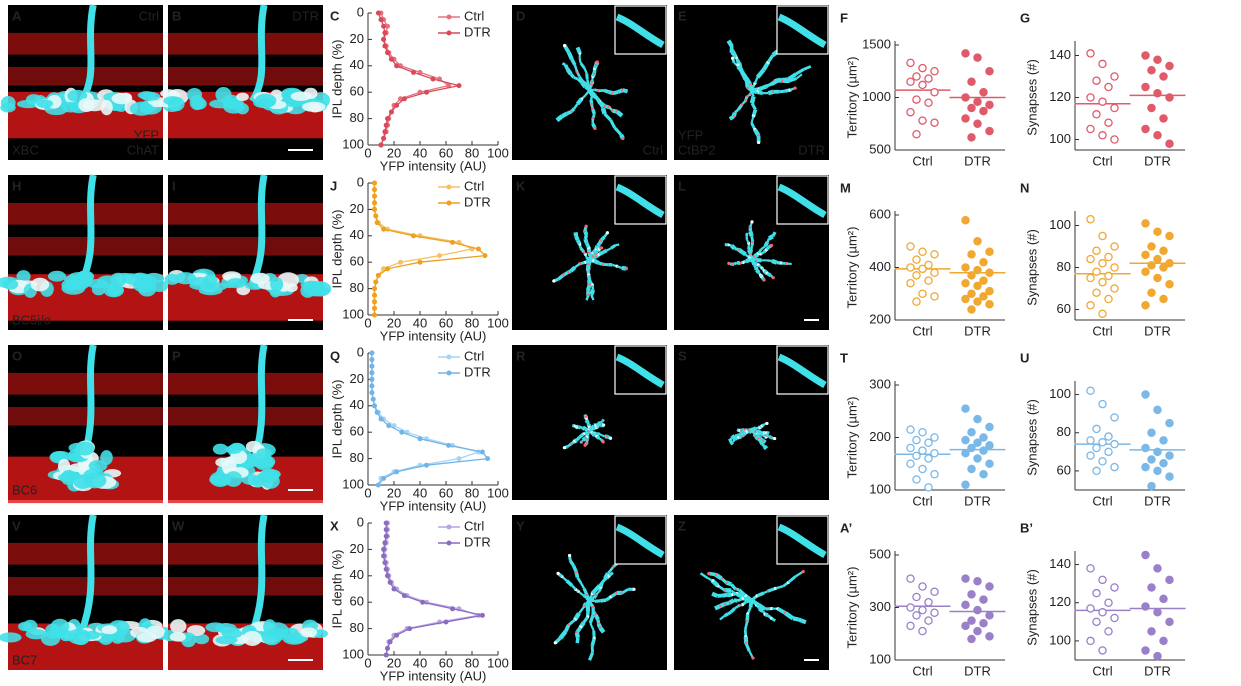 The width and height of the screenshot is (1241, 686). What do you see at coordinates (474, 15) in the screenshot?
I see `legend-label: Ctrl` at bounding box center [474, 15].